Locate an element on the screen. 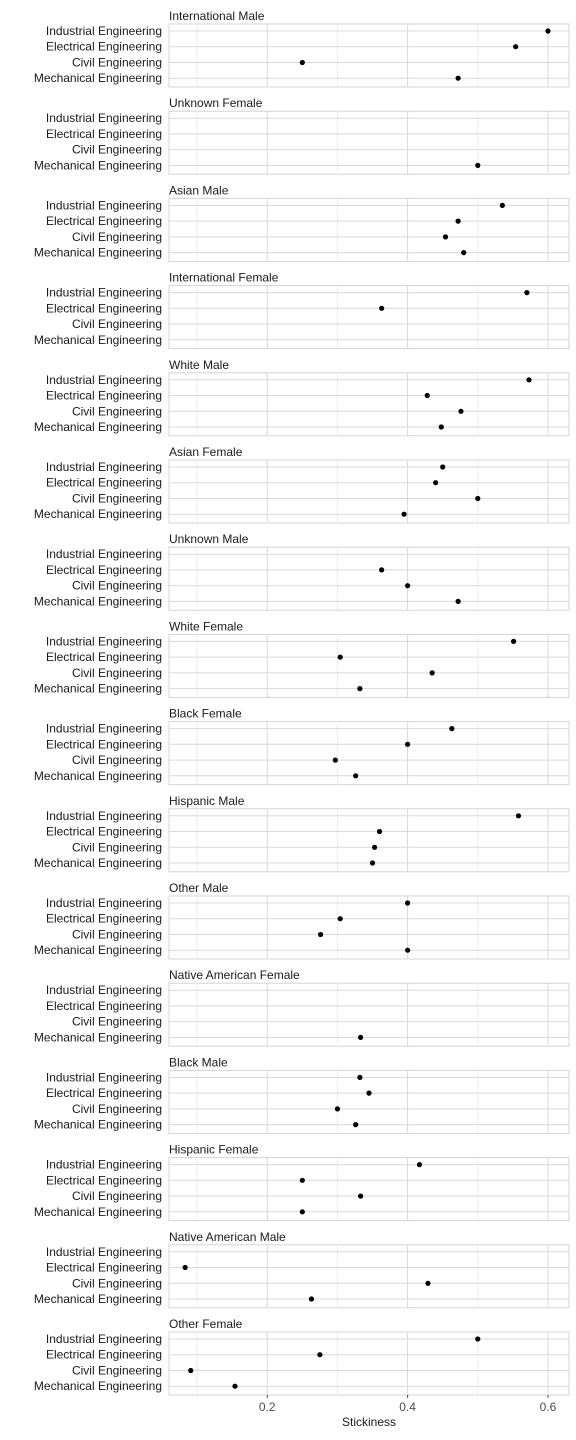 The image size is (576, 1440). panel-title: Unknown Male is located at coordinates (209, 539).